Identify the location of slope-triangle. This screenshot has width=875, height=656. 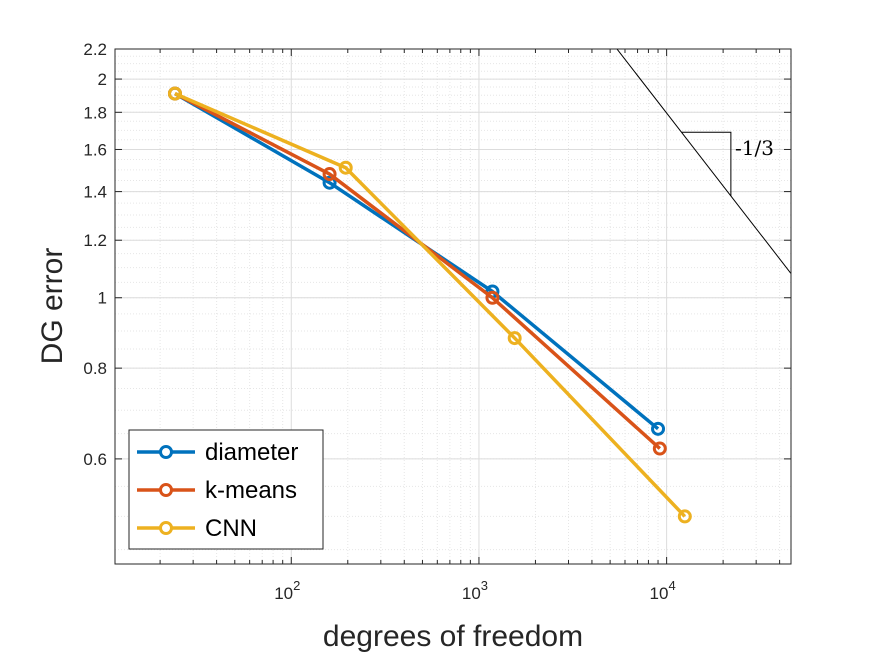
(706, 163).